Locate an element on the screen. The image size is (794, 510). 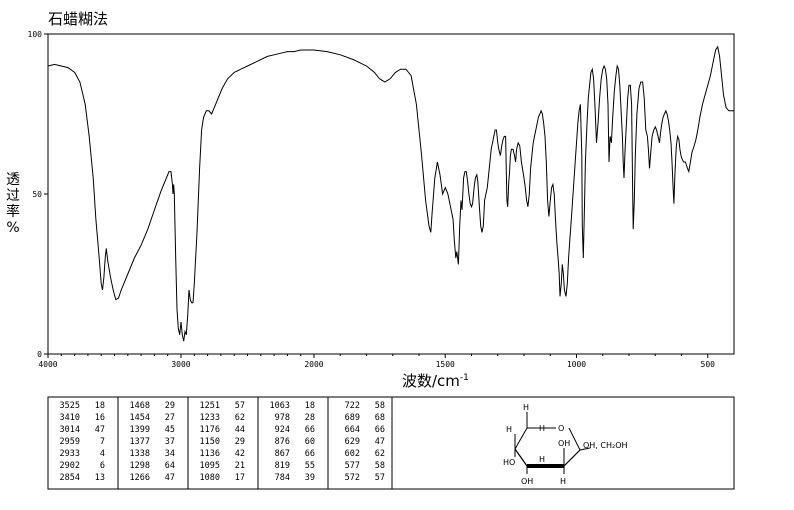
peak-wavenumber: 1338 is located at coordinates (140, 454).